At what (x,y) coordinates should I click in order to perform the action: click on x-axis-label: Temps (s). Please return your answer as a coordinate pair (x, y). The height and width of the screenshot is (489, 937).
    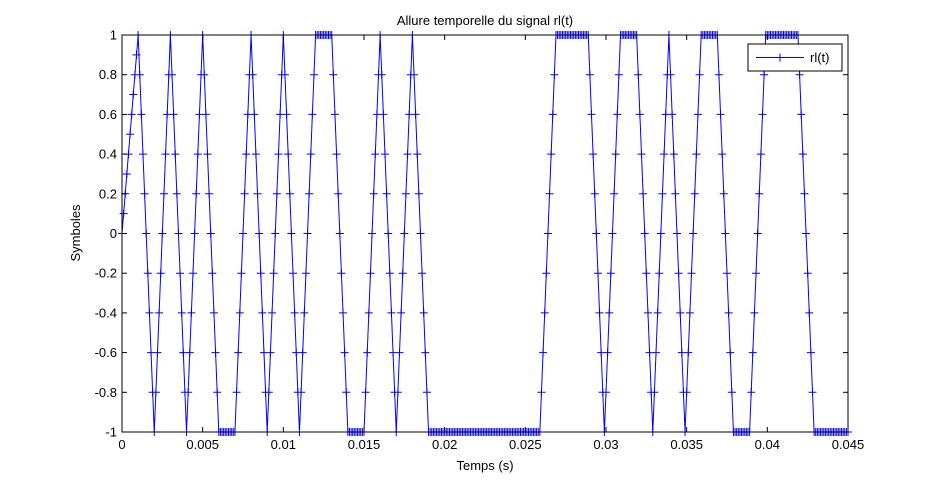
    Looking at the image, I should click on (484, 465).